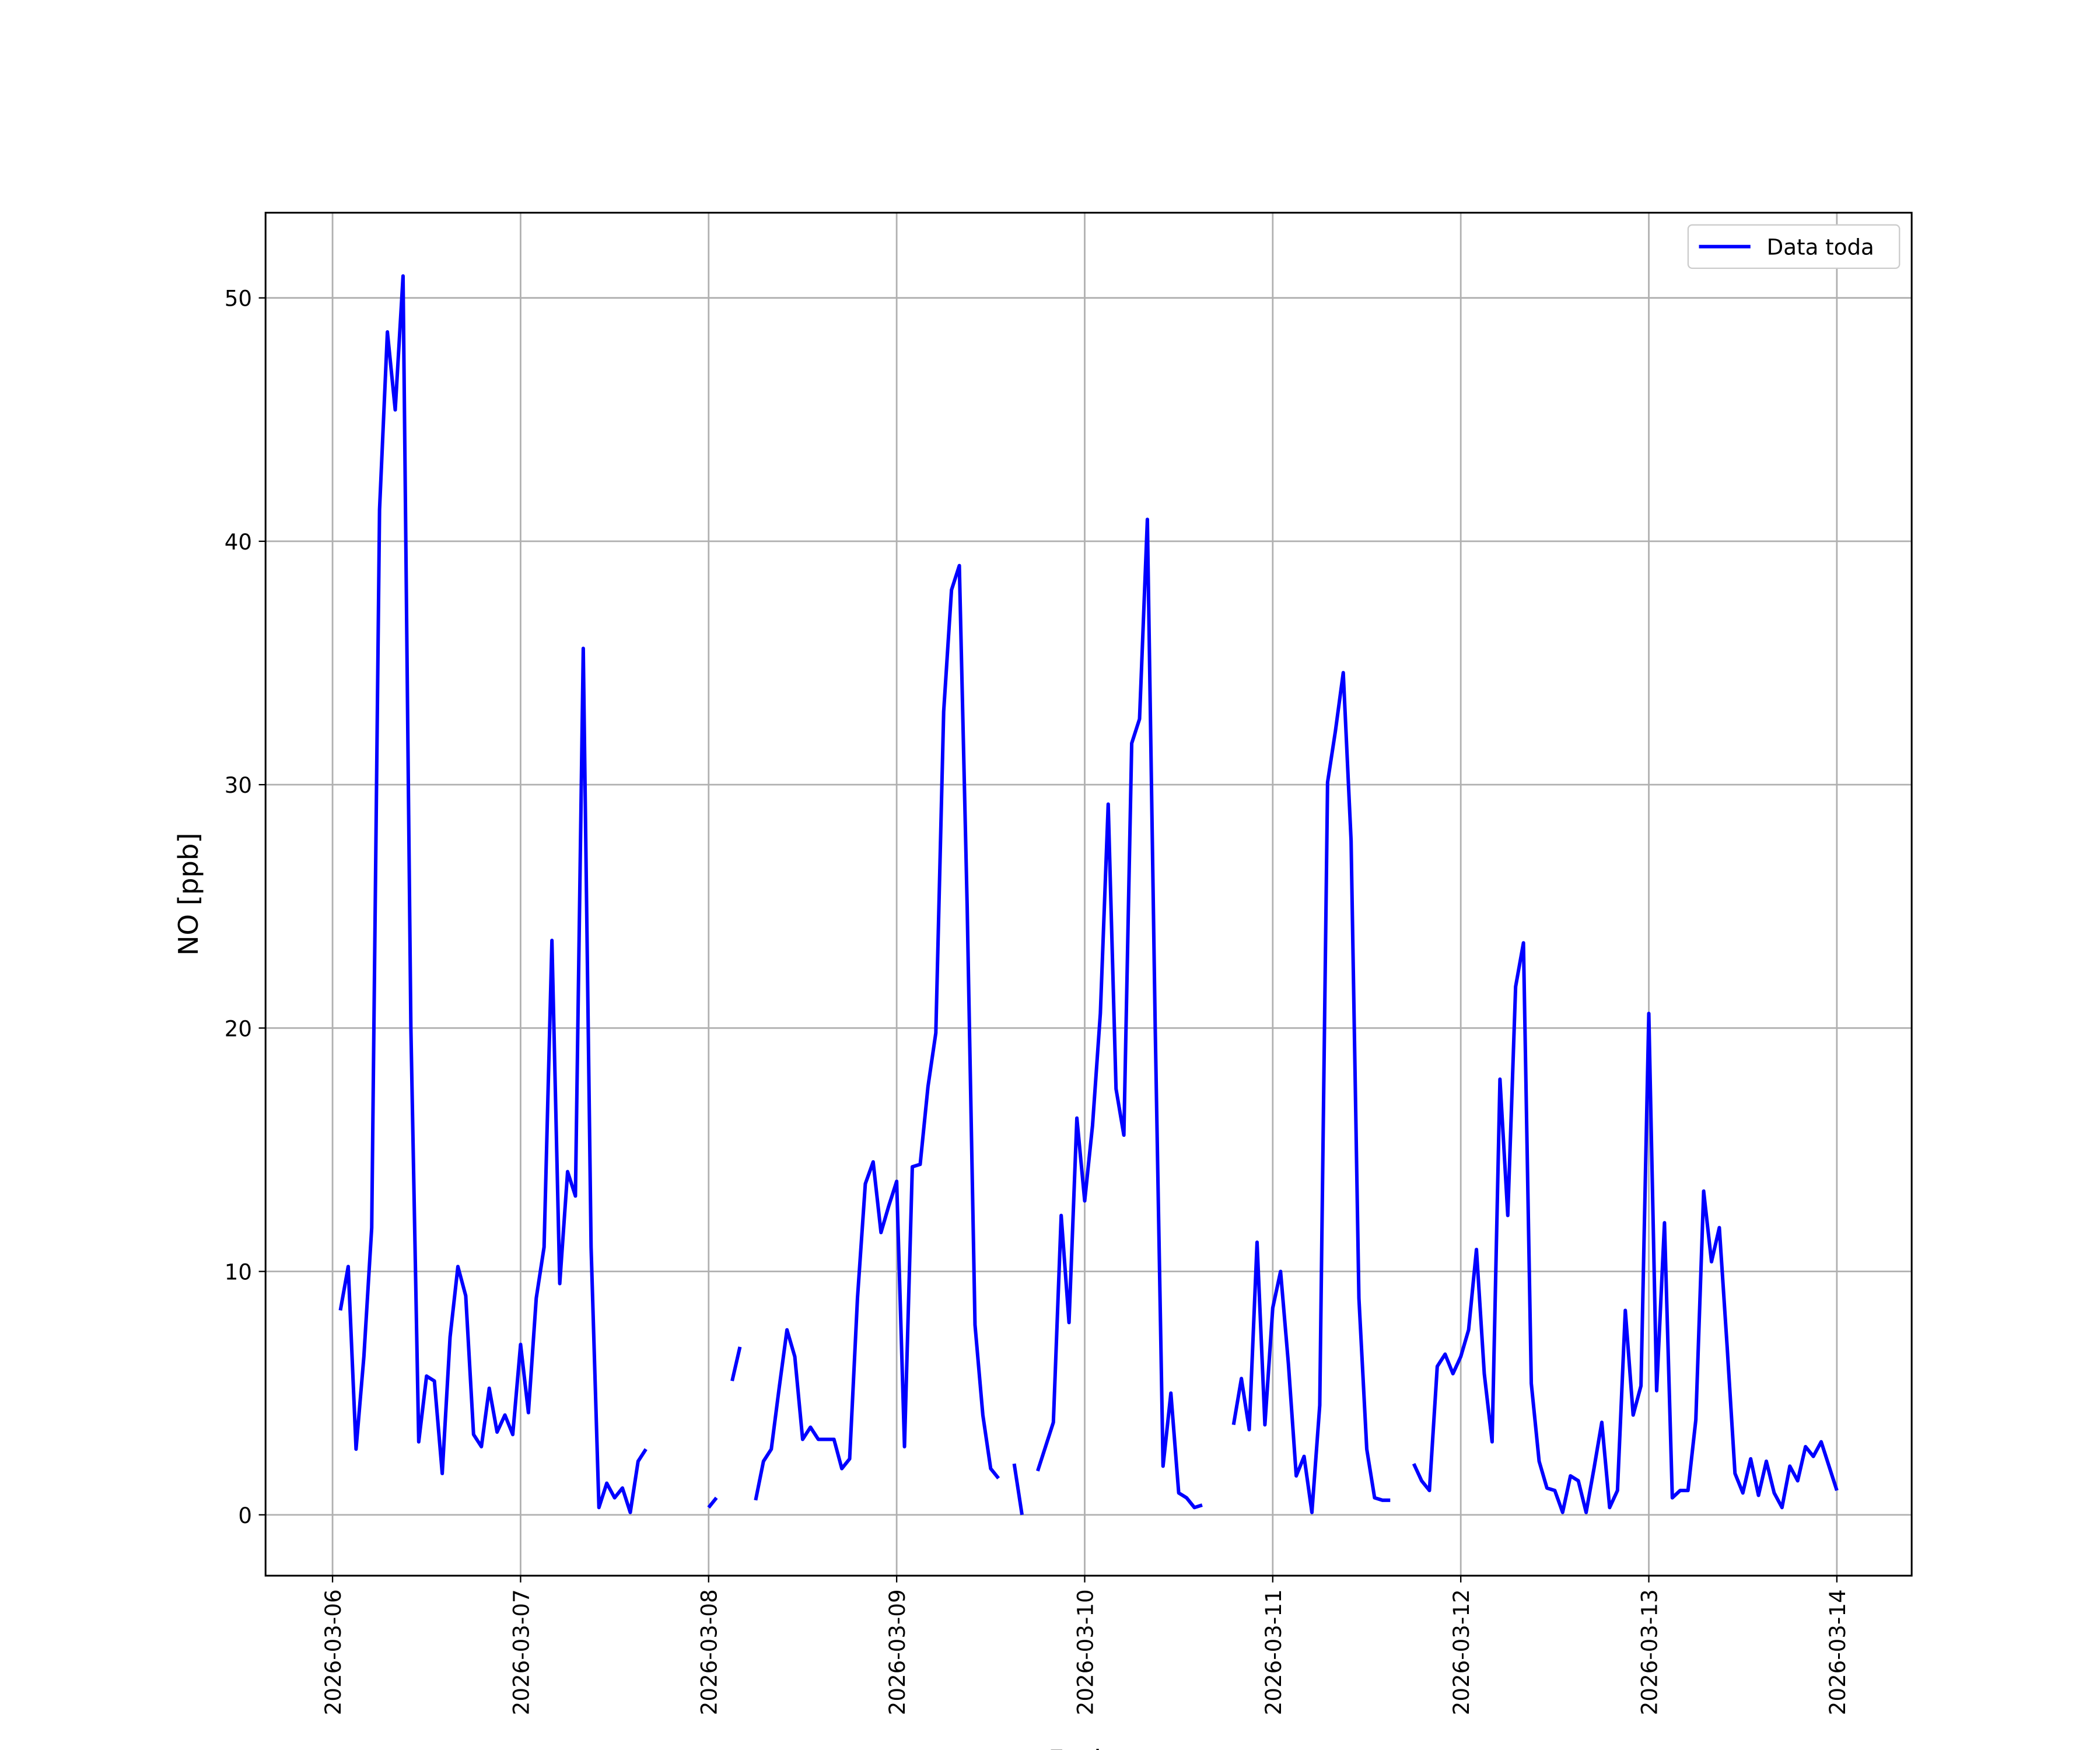 The width and height of the screenshot is (2100, 1750). Describe the element at coordinates (1085, 1652) in the screenshot. I see `x-tick-label: 2026-03-10` at that location.